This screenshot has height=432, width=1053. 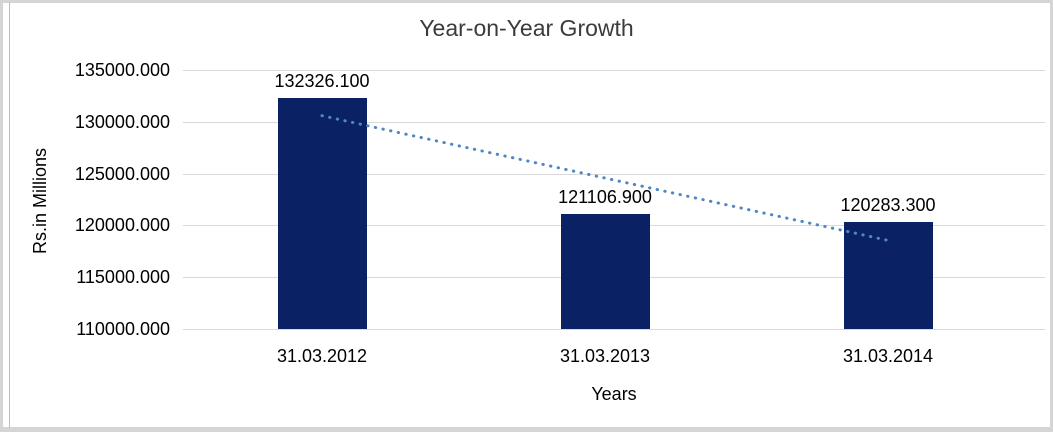 What do you see at coordinates (122, 225) in the screenshot?
I see `y-tick-label: 120000.000` at bounding box center [122, 225].